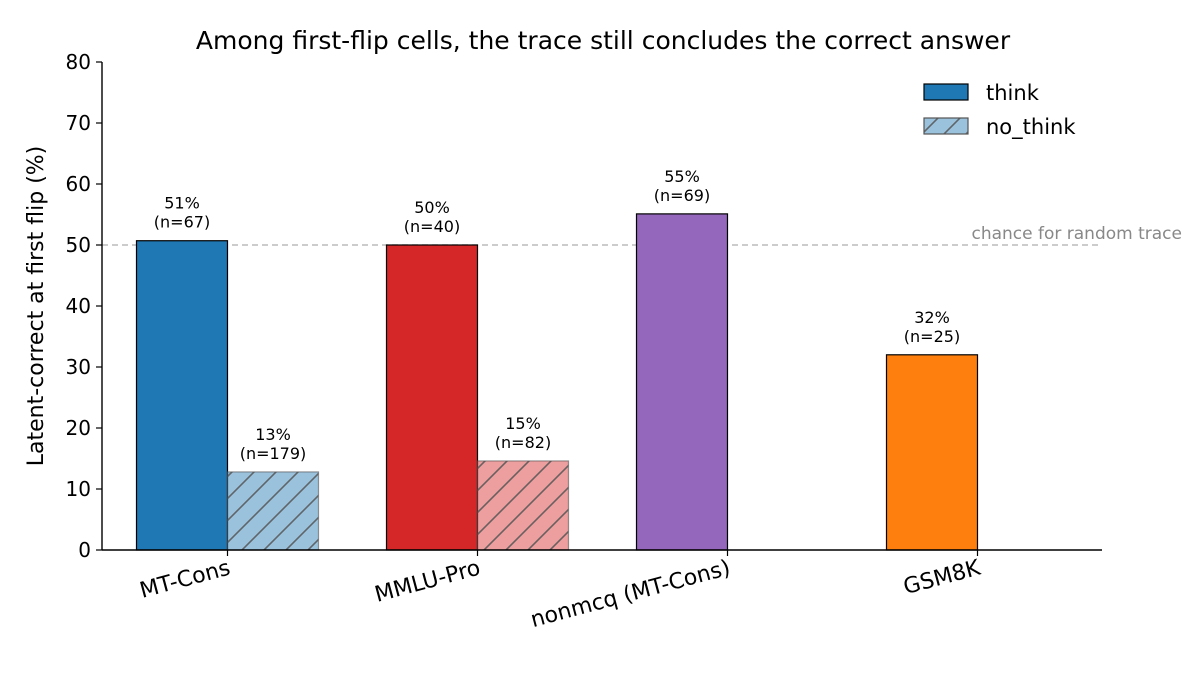  What do you see at coordinates (630, 594) in the screenshot?
I see `x-tick-label: nonmcq (MT-Cons)` at bounding box center [630, 594].